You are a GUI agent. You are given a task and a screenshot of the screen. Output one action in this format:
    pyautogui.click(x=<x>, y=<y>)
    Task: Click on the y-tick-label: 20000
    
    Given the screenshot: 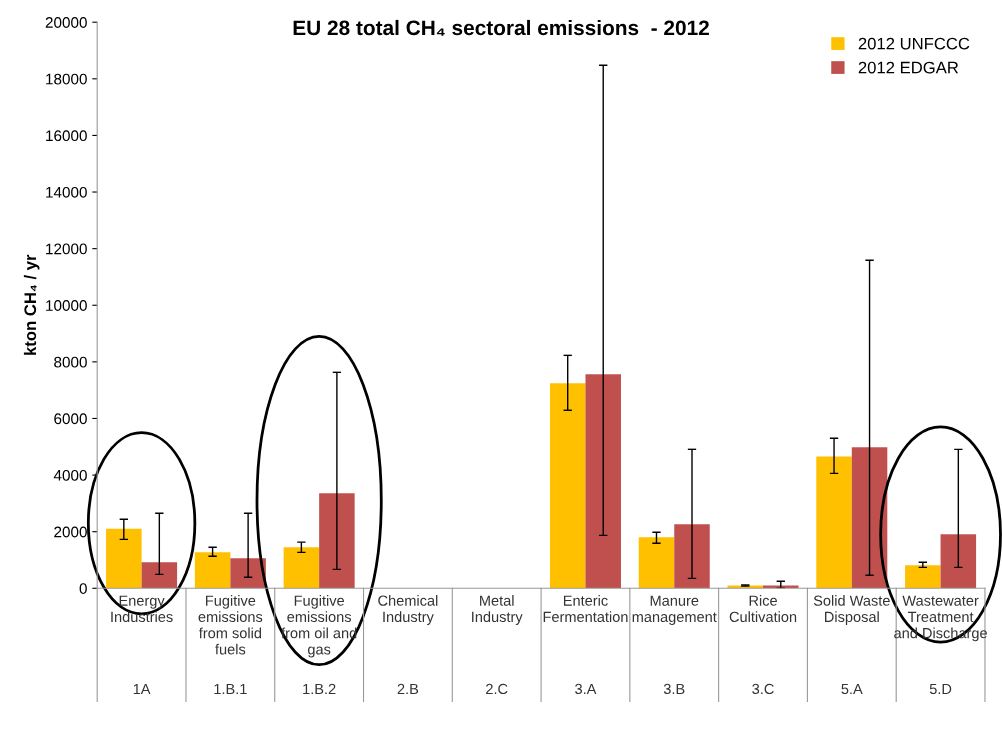 What is the action you would take?
    pyautogui.click(x=66, y=22)
    